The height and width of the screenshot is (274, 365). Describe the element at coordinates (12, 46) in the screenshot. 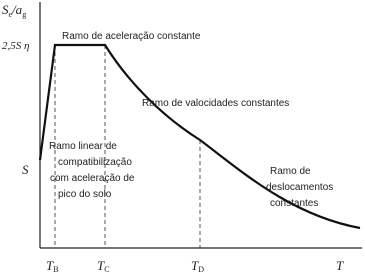

I see `tick-text: 2,5S` at that location.